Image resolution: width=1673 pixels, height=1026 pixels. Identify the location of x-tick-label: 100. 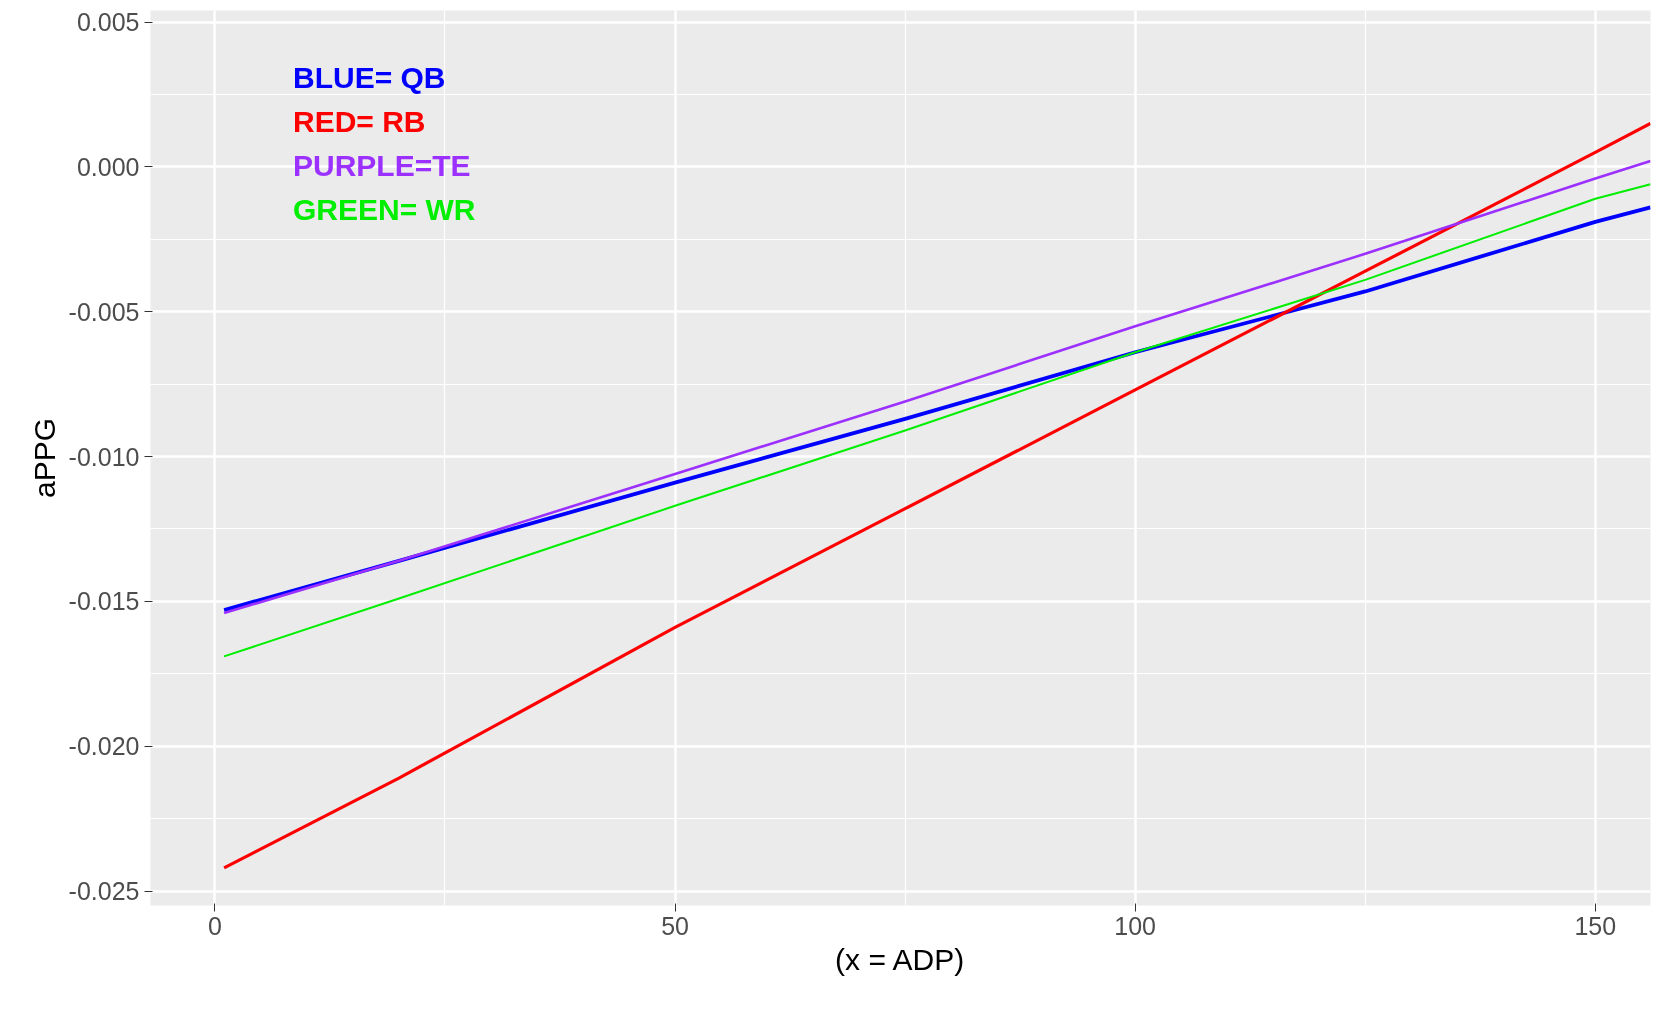
(1135, 925).